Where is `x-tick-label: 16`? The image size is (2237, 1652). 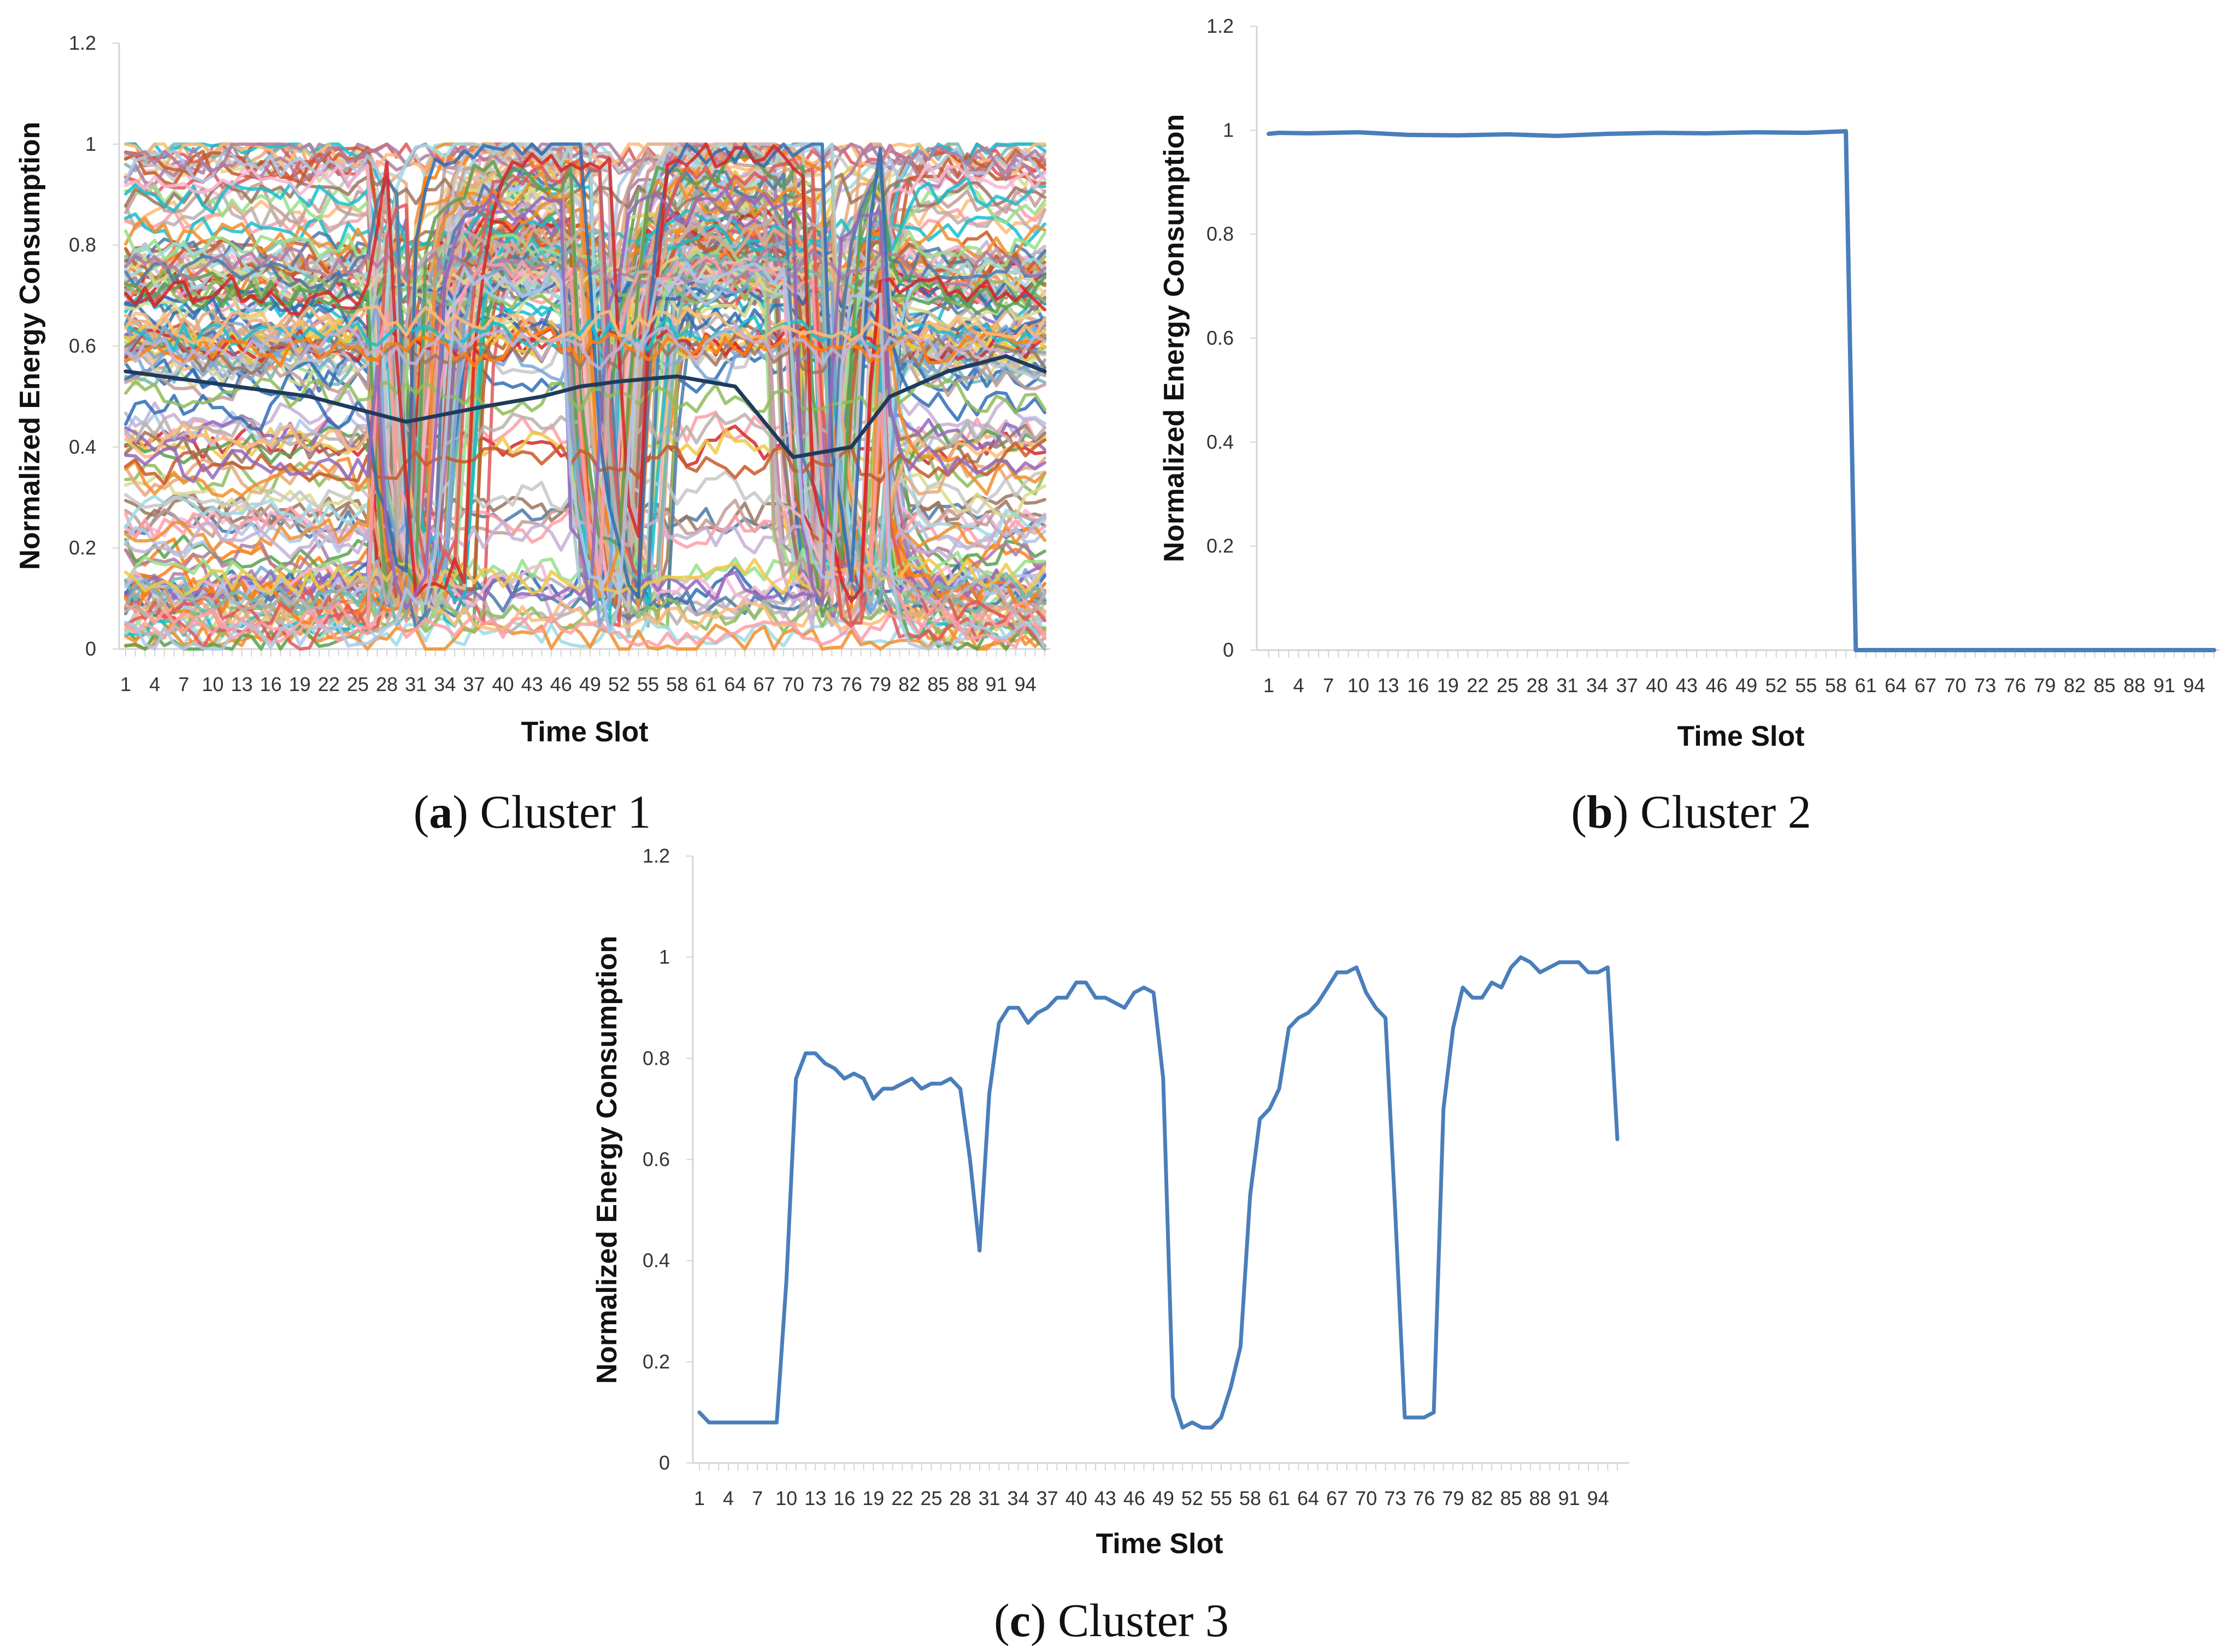 x-tick-label: 16 is located at coordinates (844, 1498).